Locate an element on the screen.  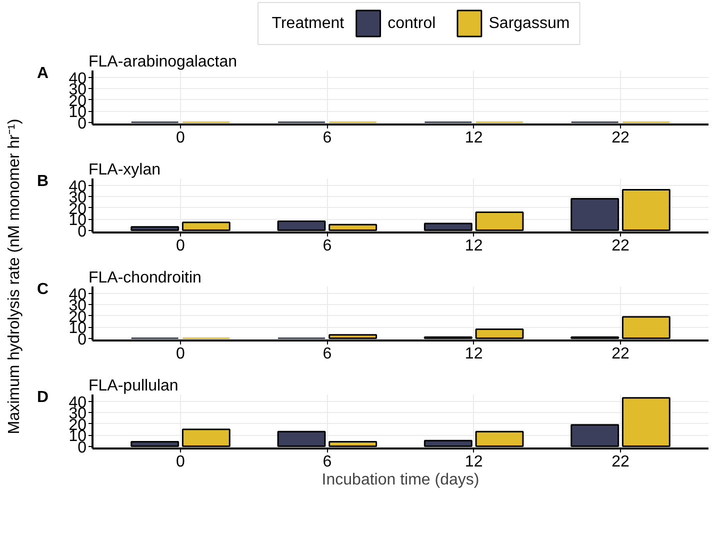
legend-label: control is located at coordinates (412, 23).